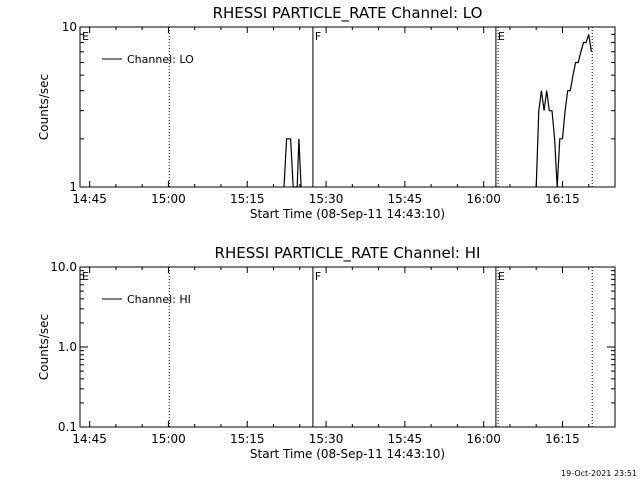  Describe the element at coordinates (348, 13) in the screenshot. I see `chart-title: RHESSI PARTICLE_RATE Channel: LO` at that location.